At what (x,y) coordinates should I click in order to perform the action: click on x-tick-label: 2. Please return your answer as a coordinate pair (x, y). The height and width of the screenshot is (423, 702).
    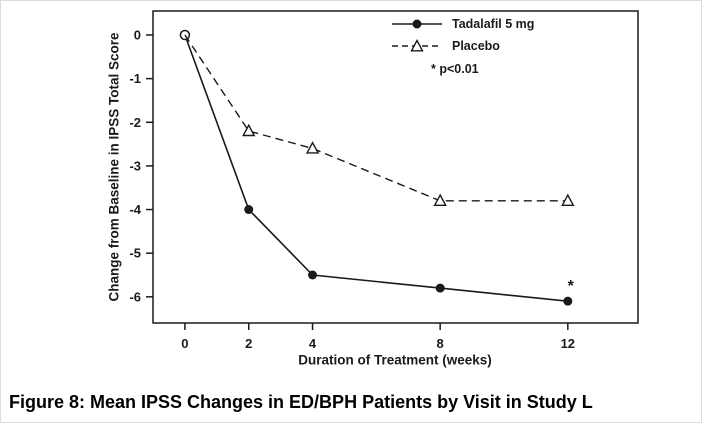
    Looking at the image, I should click on (248, 343).